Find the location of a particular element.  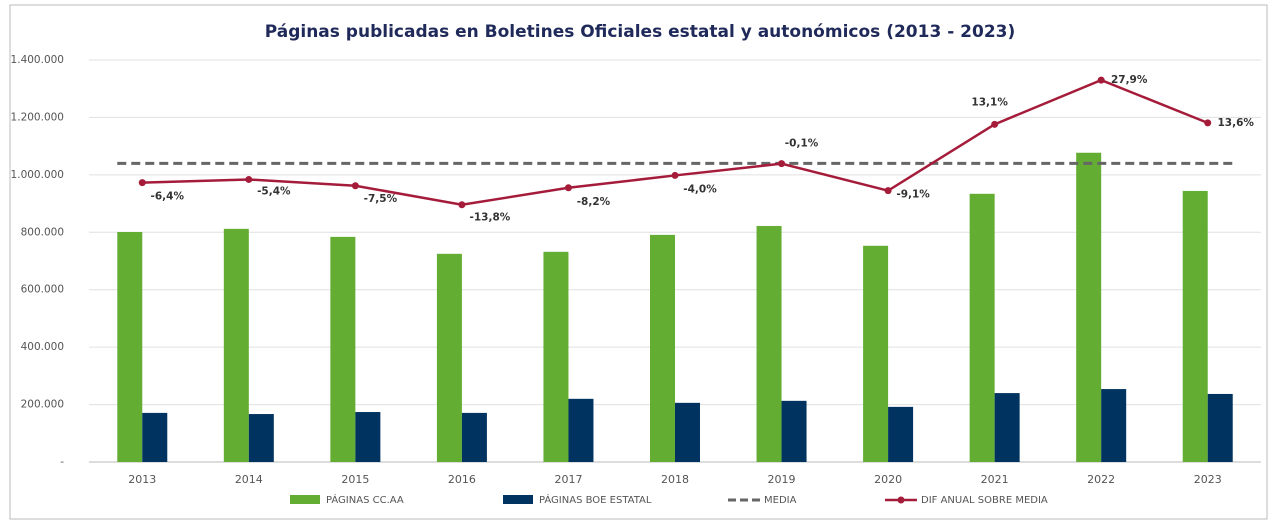

x-tick-label: 2018 is located at coordinates (675, 479).